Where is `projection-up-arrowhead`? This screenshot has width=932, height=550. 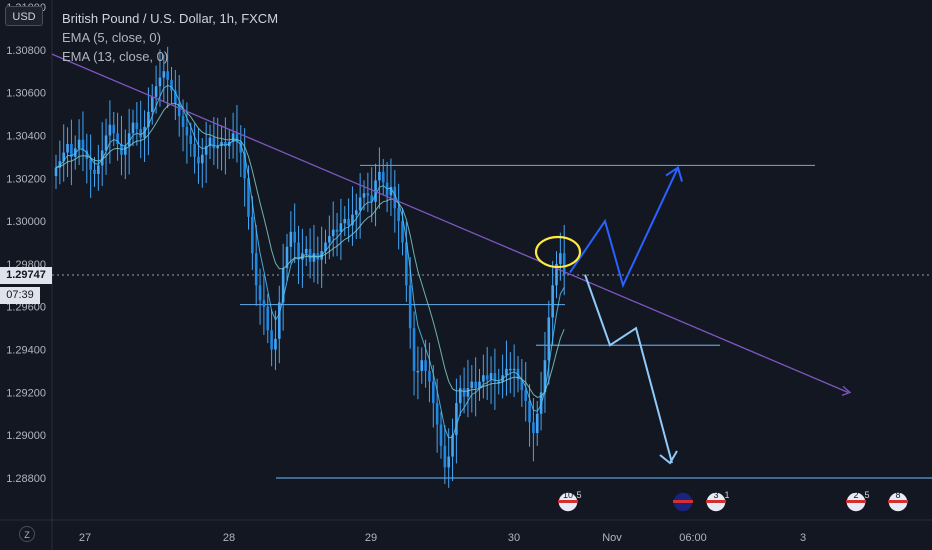 projection-up-arrowhead is located at coordinates (674, 173).